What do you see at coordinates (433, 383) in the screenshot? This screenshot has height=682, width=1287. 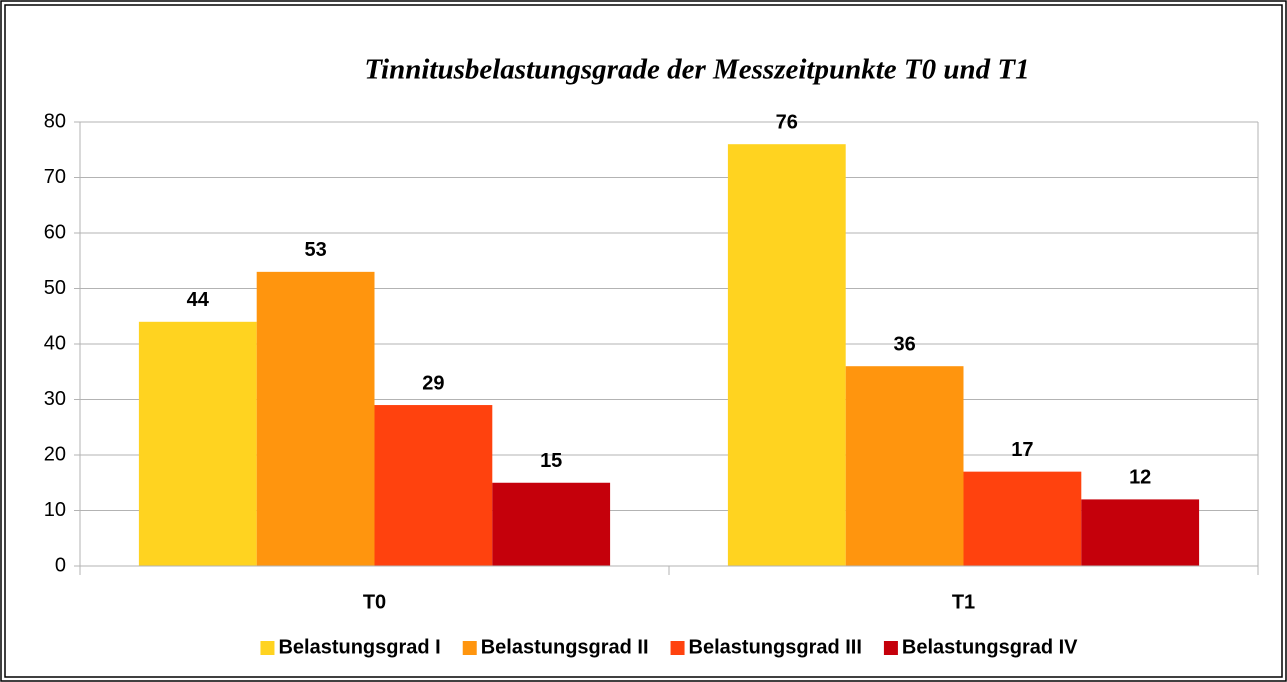 I see `data-label: 29` at bounding box center [433, 383].